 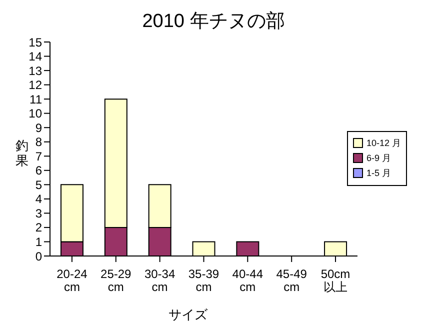 What do you see at coordinates (204, 280) in the screenshot?
I see `x-tick-label: 35-39cm` at bounding box center [204, 280].